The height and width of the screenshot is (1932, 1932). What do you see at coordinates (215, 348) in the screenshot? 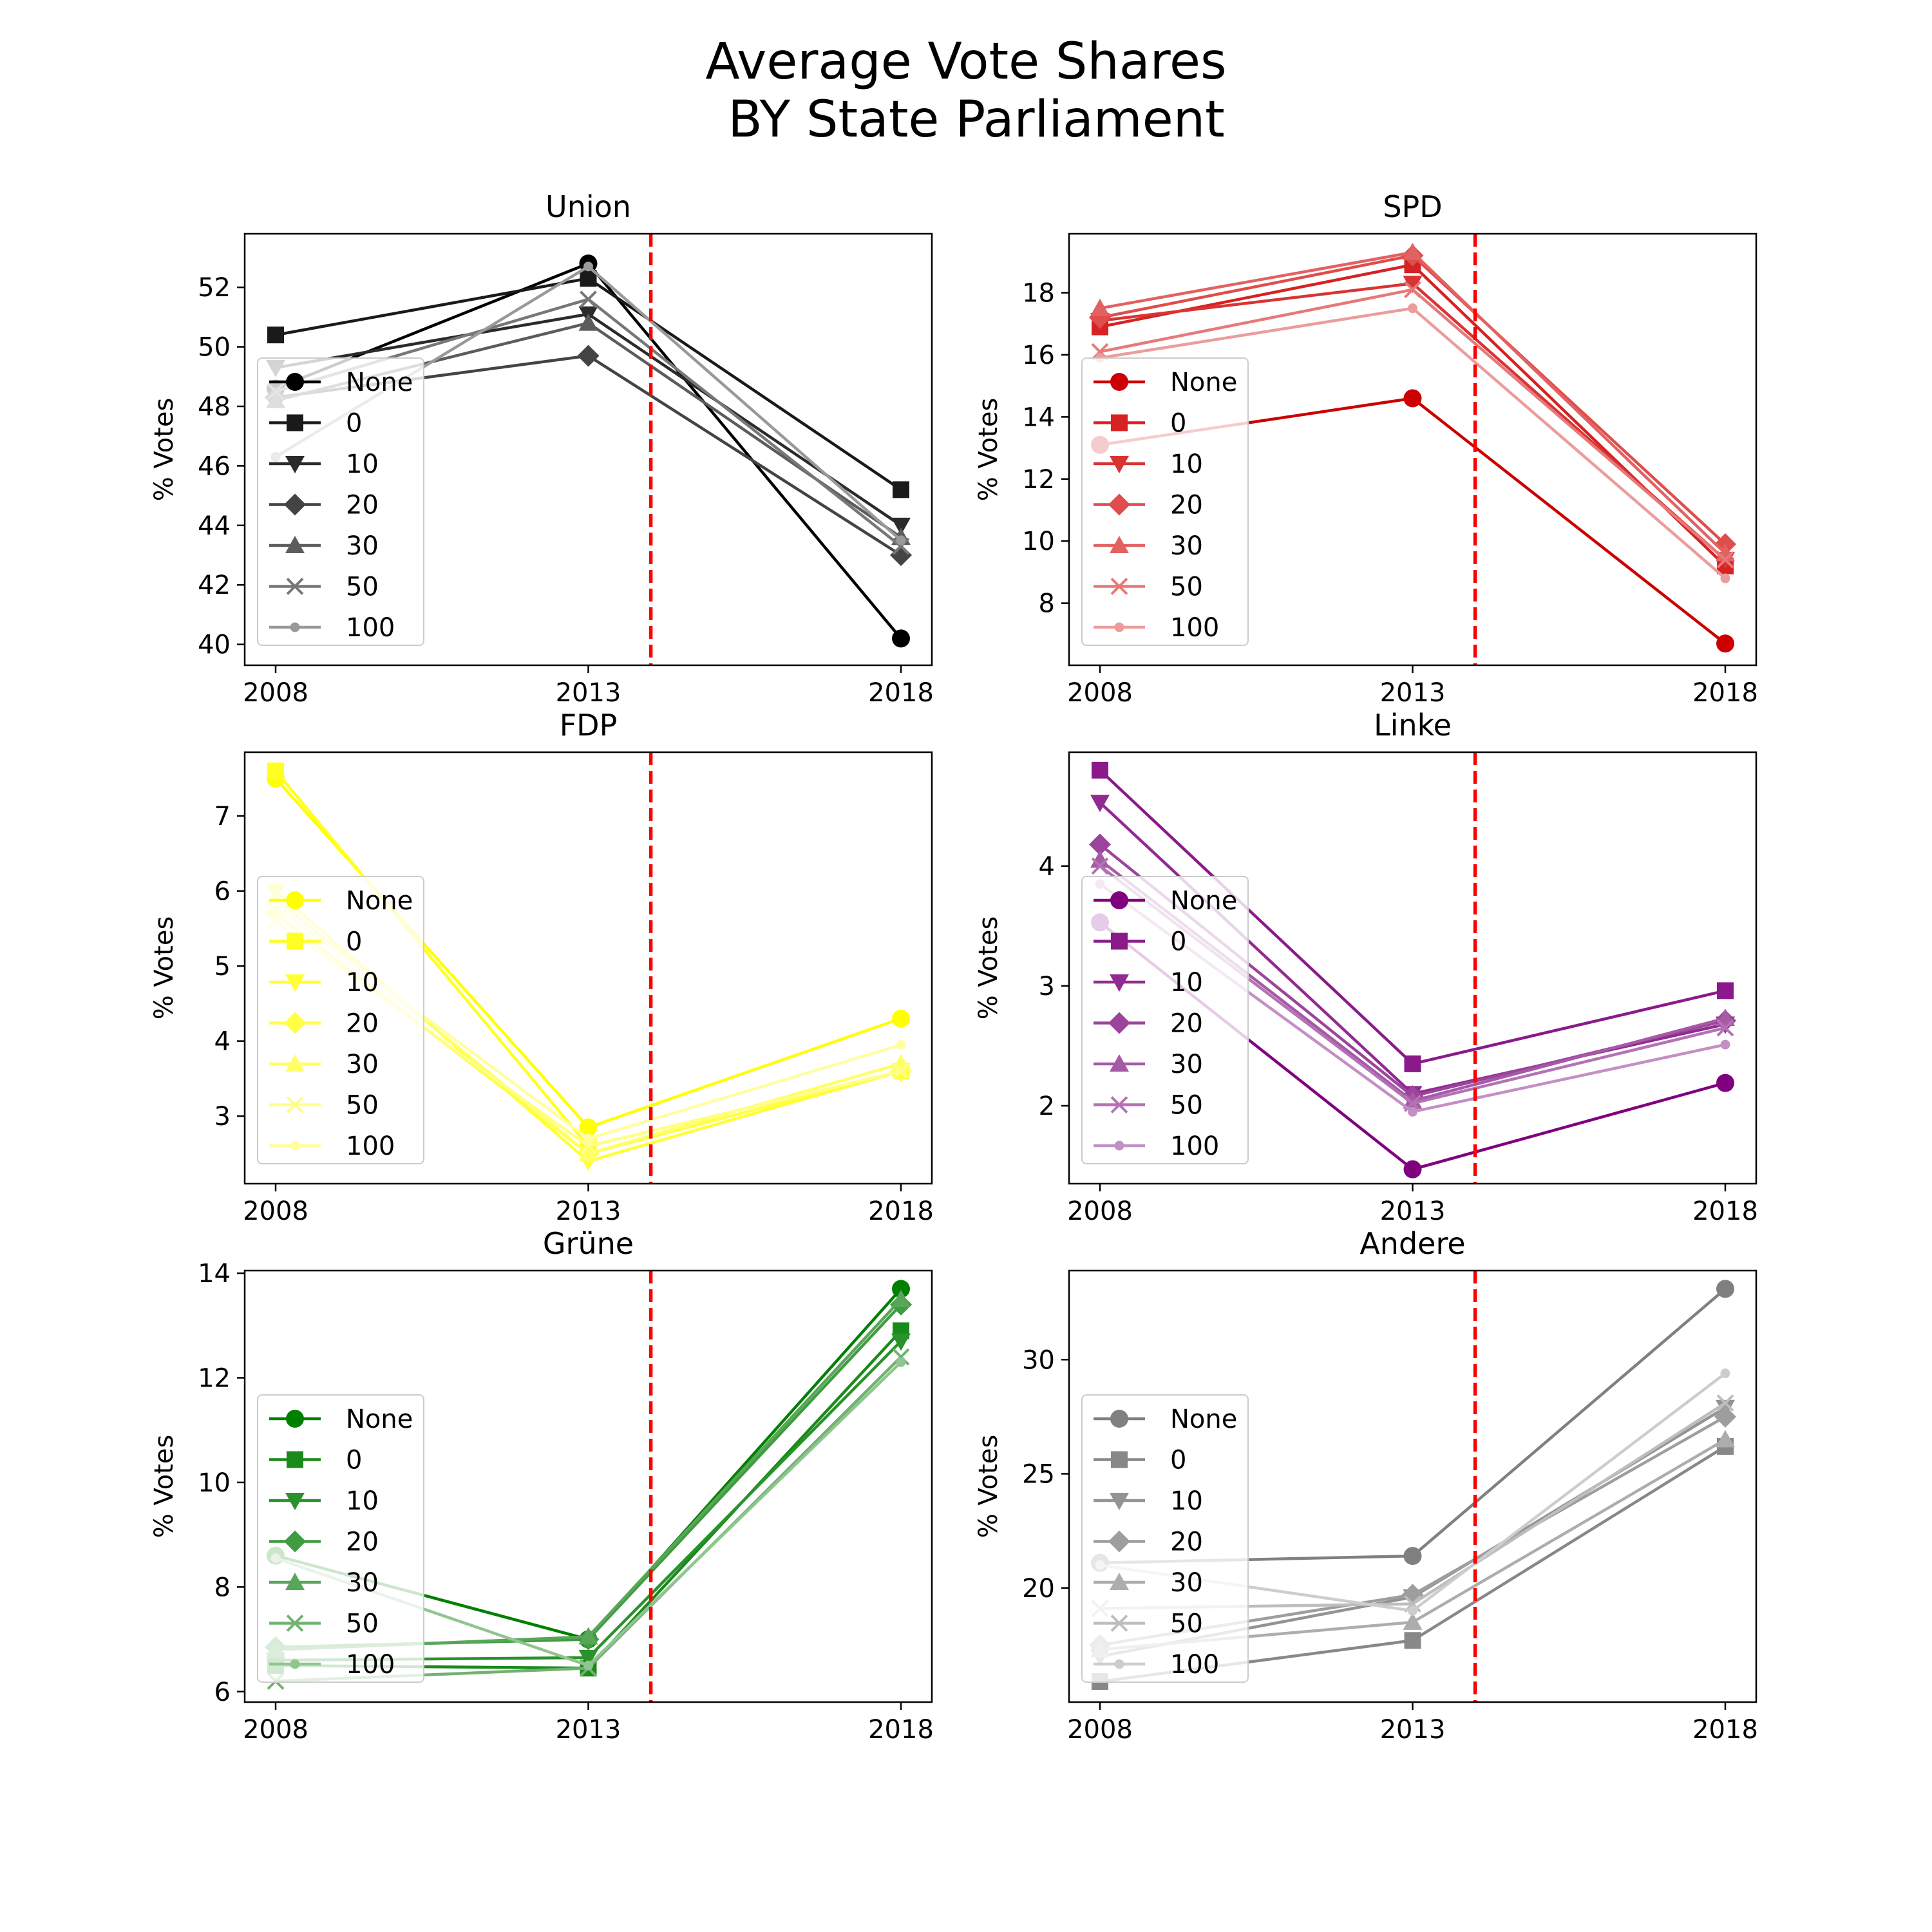
I see `y-tick-label: 50` at bounding box center [215, 348].